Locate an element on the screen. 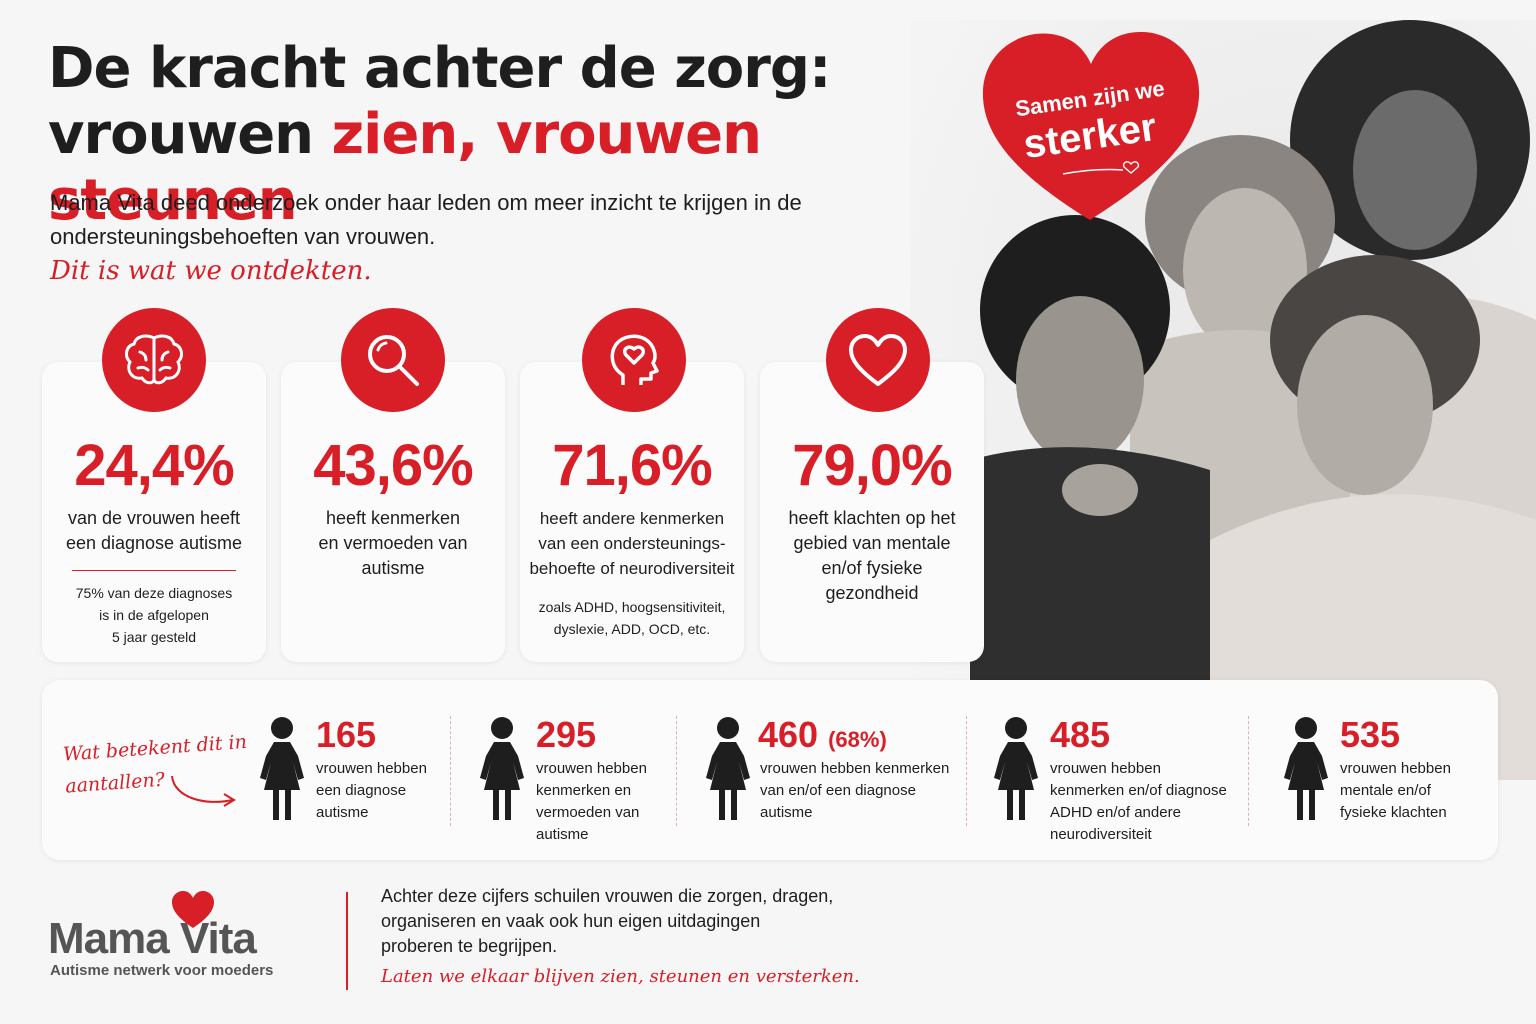 The height and width of the screenshot is (1024, 1536). title-line-2: vrouwen zien, vrouwen steunen is located at coordinates (518, 168).